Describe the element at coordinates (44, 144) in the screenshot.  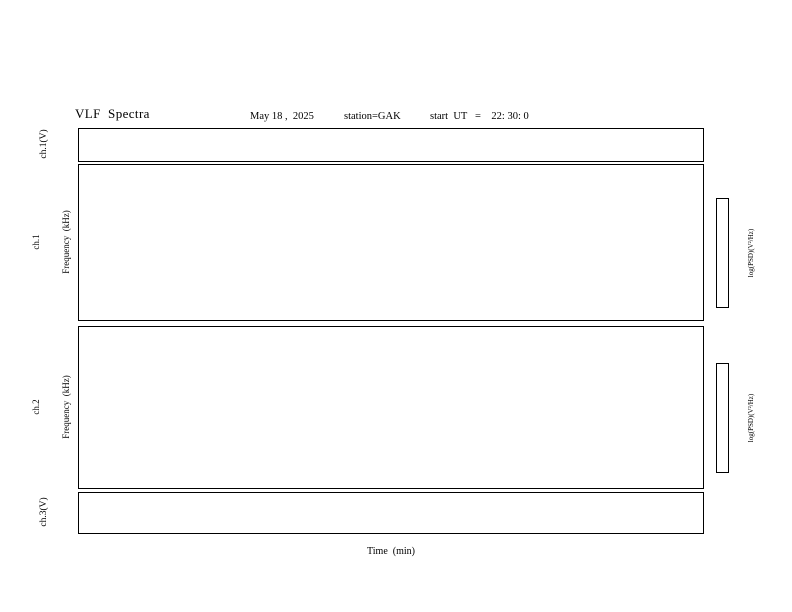
I see `ch1-voltage-ylabel: ch.1(V)` at that location.